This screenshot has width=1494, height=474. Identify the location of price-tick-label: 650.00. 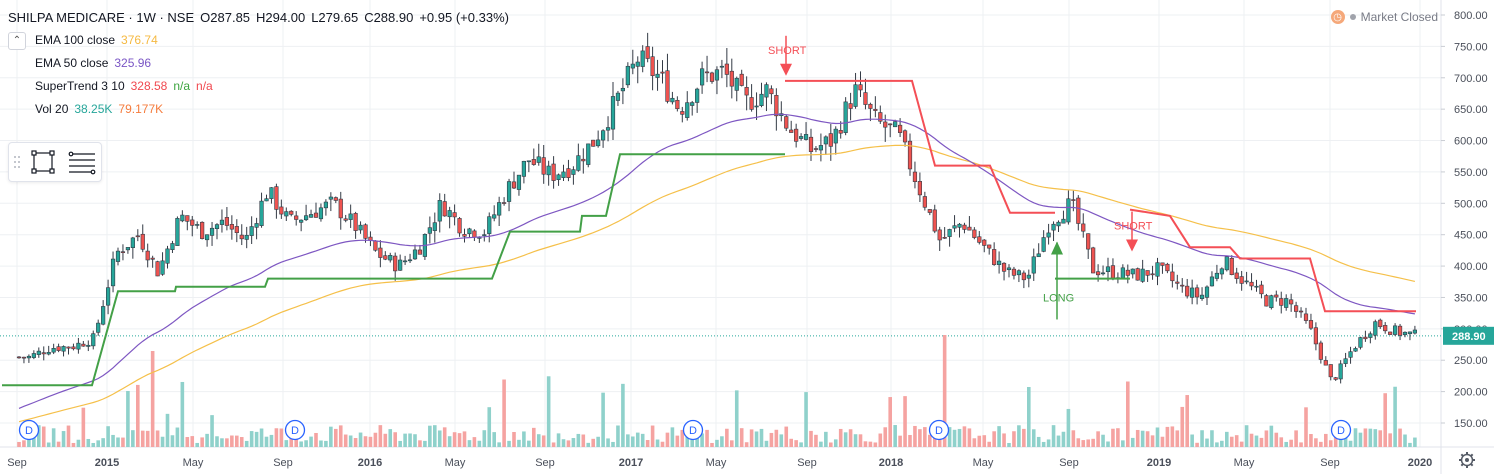
(1471, 110).